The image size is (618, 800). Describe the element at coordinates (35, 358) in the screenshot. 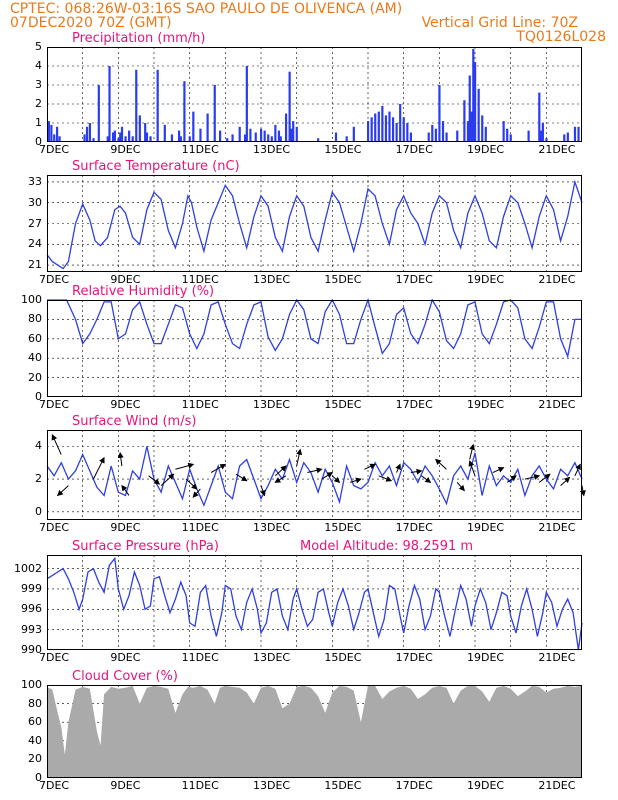

I see `y-tick-label: 40` at that location.